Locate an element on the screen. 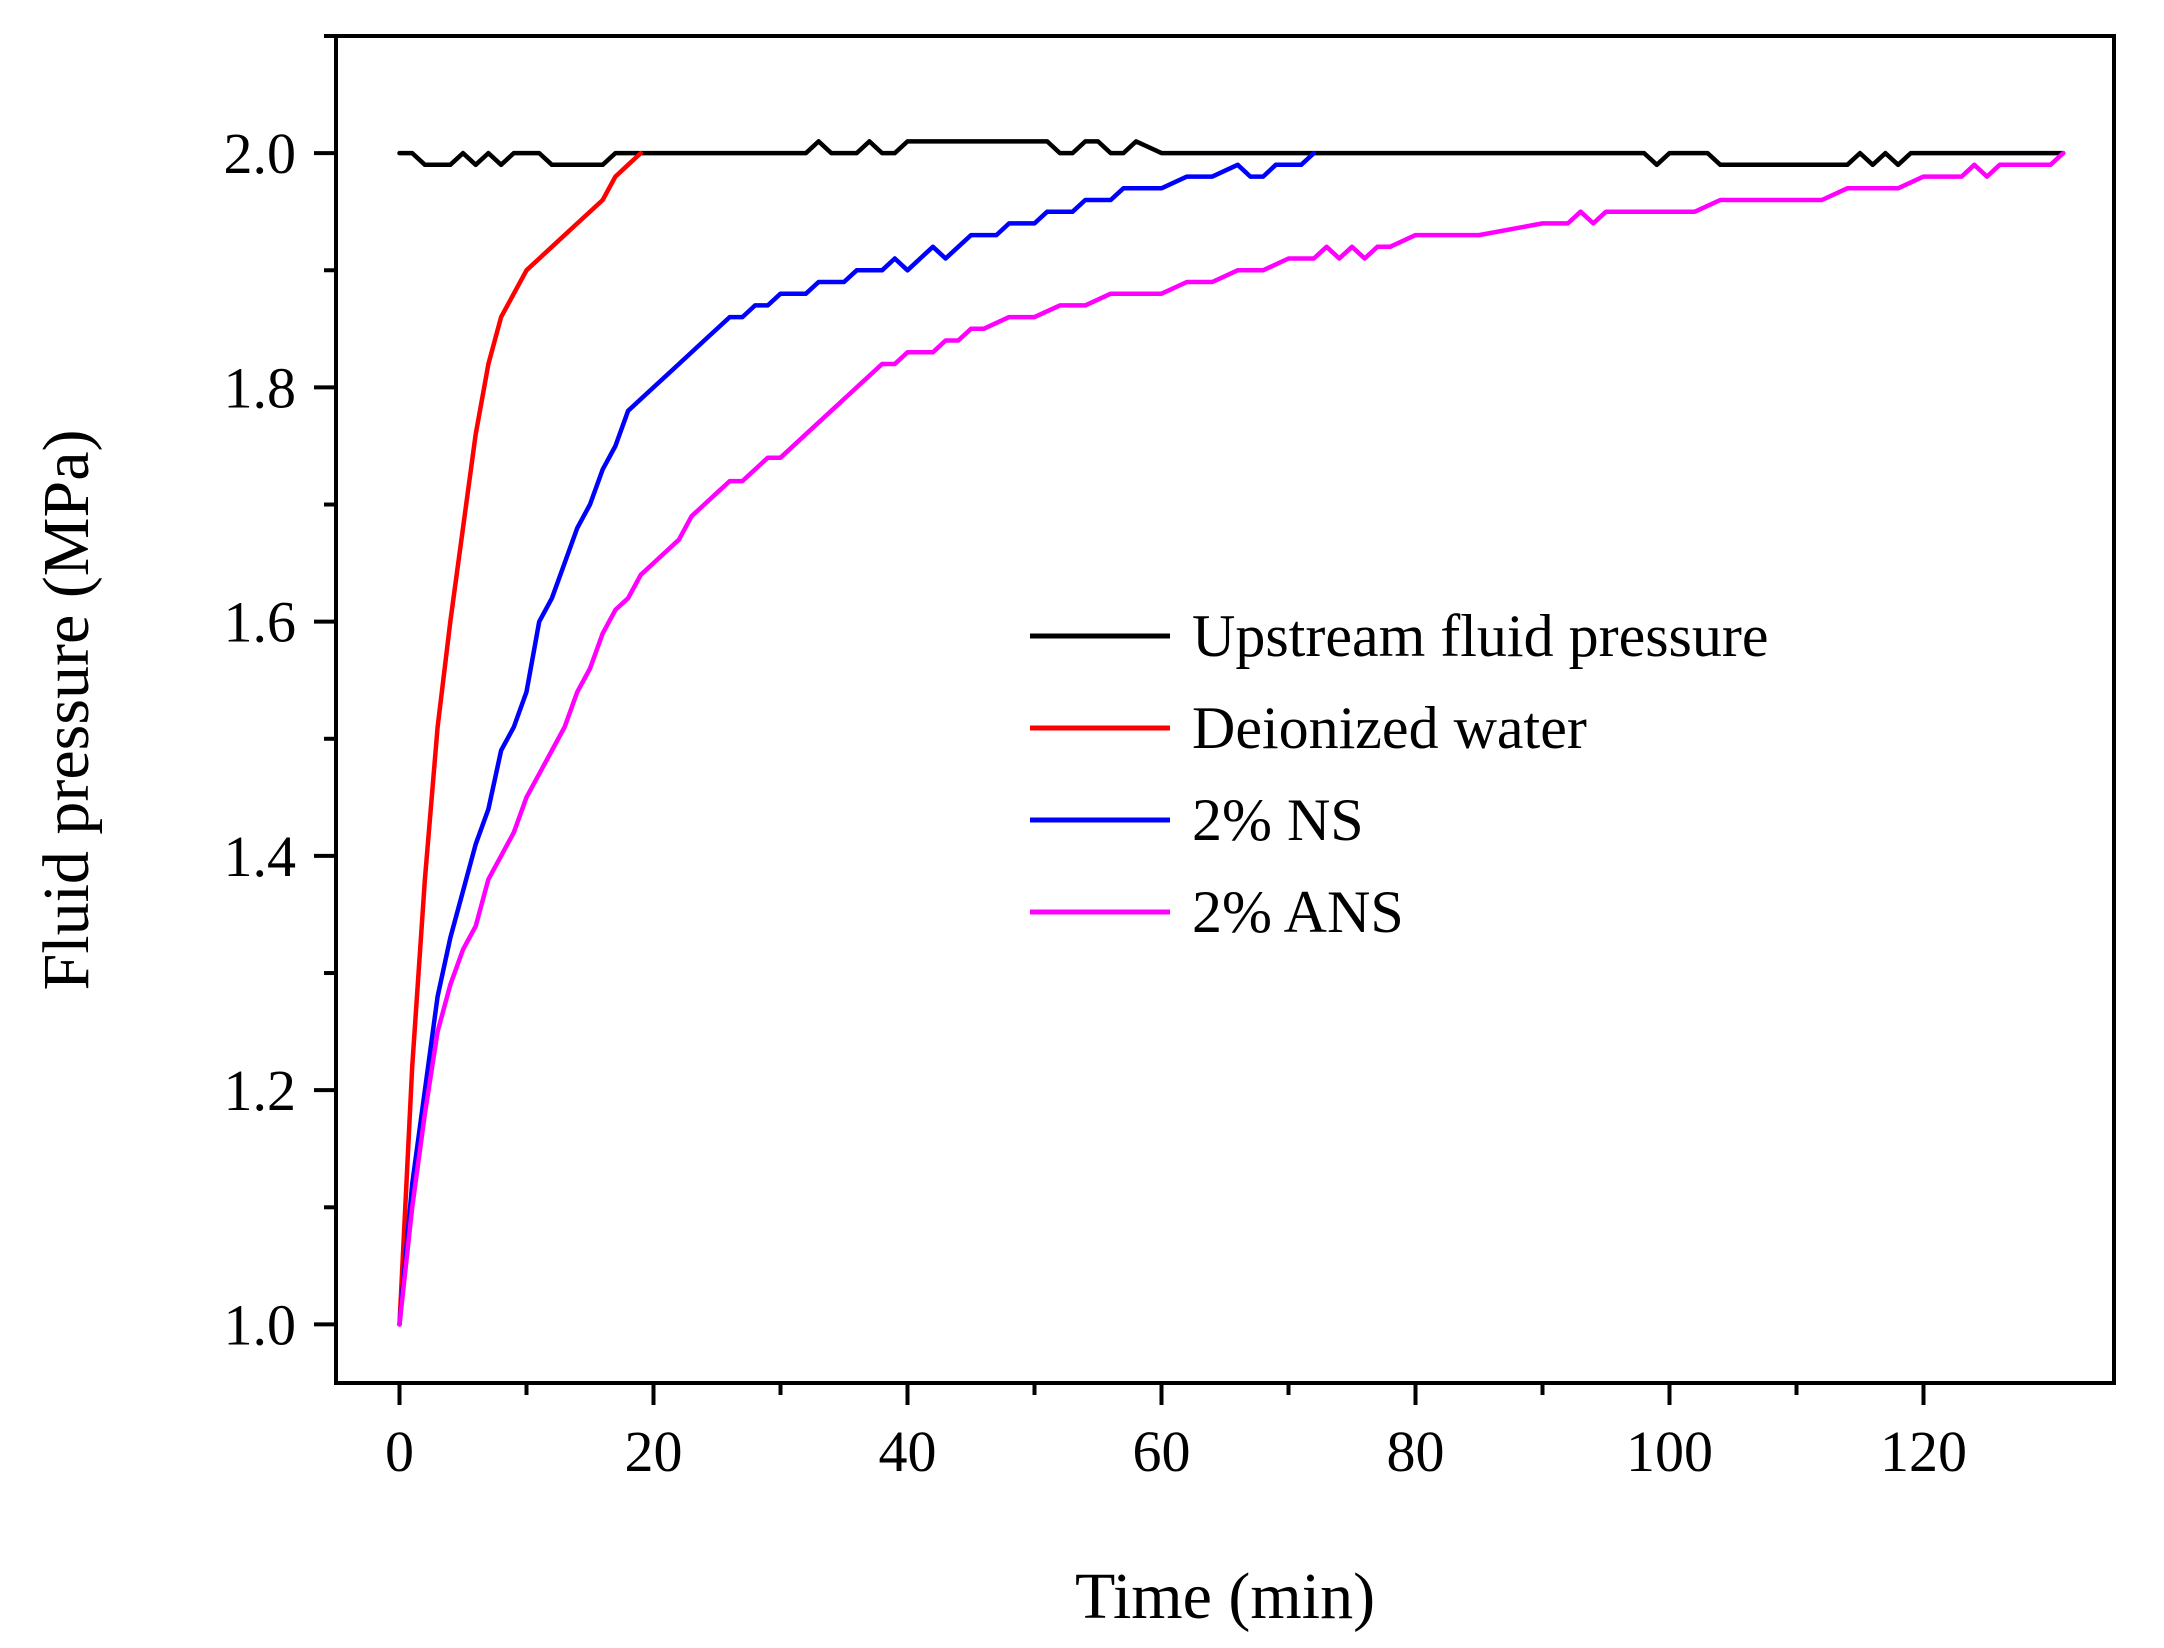 Image resolution: width=2164 pixels, height=1648 pixels. y-axis-title: Fluid pressure (MPa) is located at coordinates (66, 710).